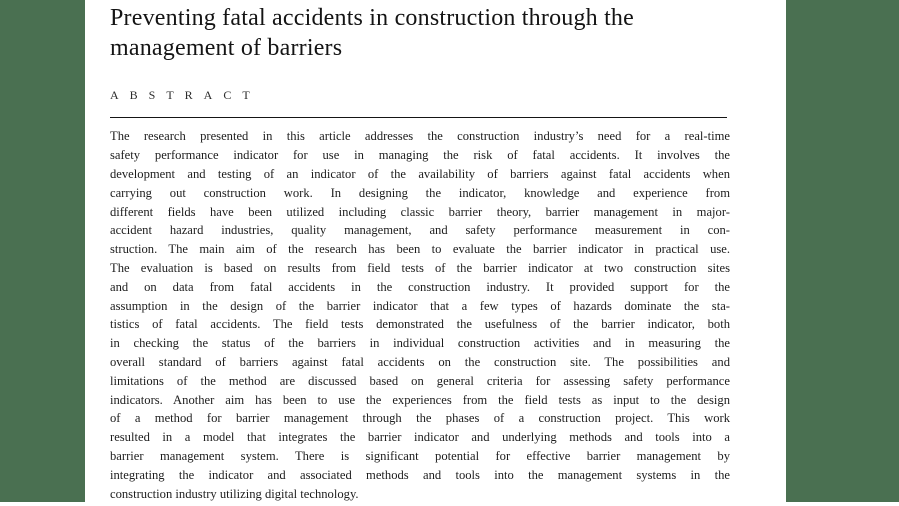  I want to click on right-margin-band, so click(842, 251).